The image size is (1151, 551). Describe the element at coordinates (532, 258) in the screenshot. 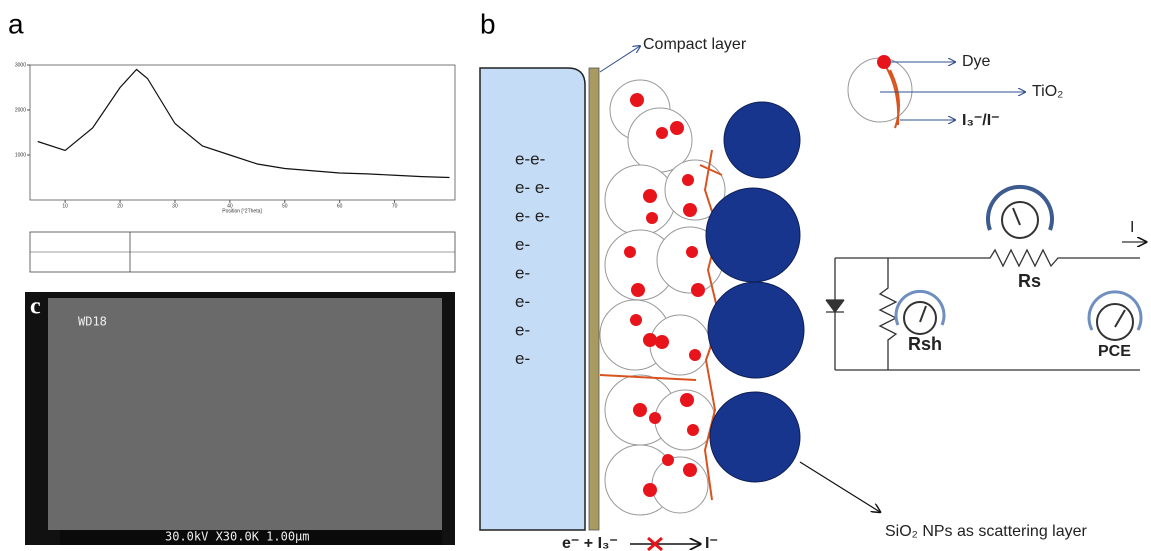

I see `electrons: e-e-e- e-e- e-e-e-e-e-e-` at that location.